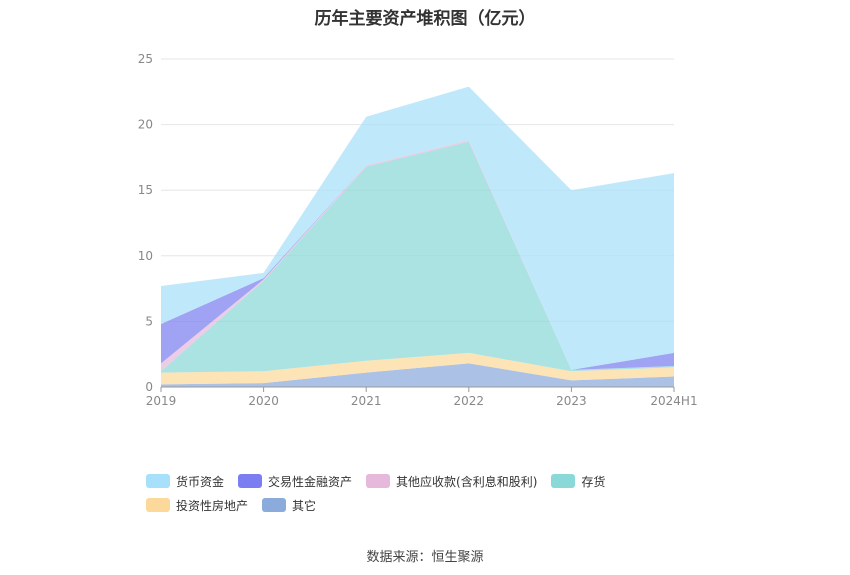 This screenshot has height=575, width=850. Describe the element at coordinates (469, 401) in the screenshot. I see `x-tick-label: 2022` at that location.